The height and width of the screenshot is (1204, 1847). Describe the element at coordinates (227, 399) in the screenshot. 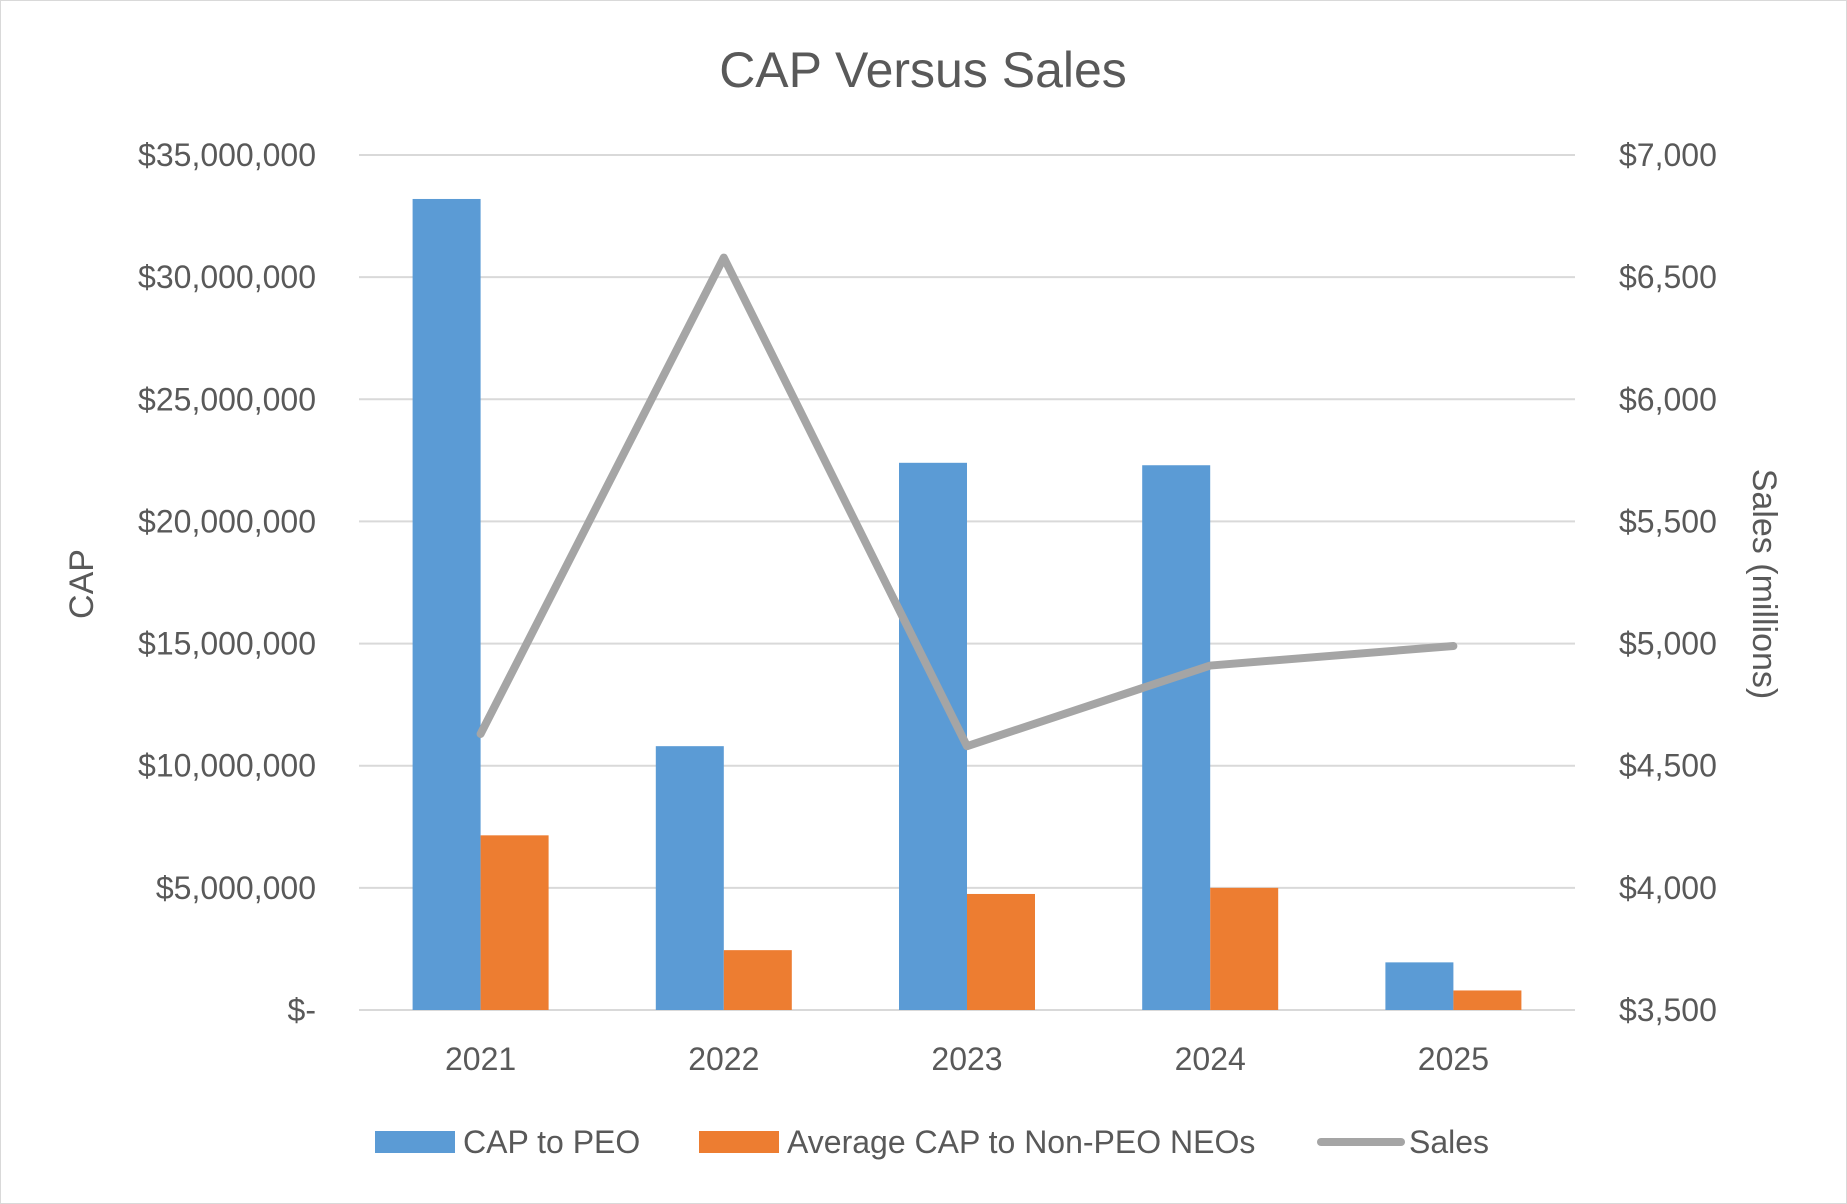

I see `left-axis-tick-label: $25,000,000` at that location.